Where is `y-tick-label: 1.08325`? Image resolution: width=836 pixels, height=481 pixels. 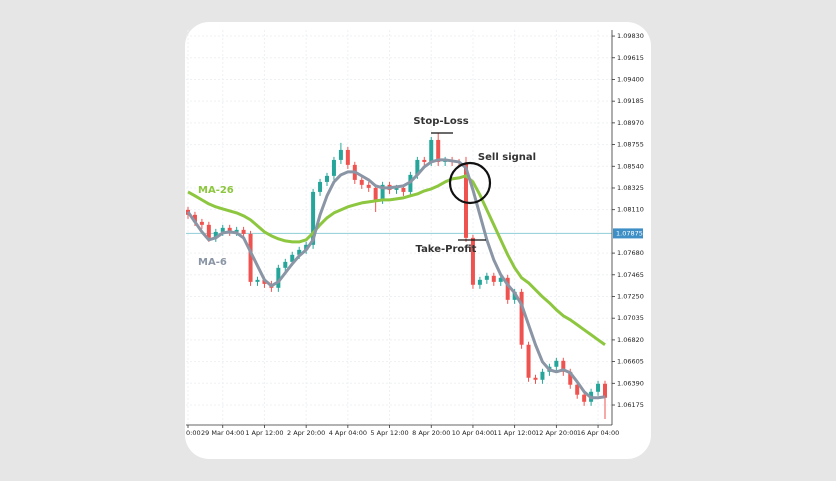
y-tick-label: 1.08325 is located at coordinates (630, 188).